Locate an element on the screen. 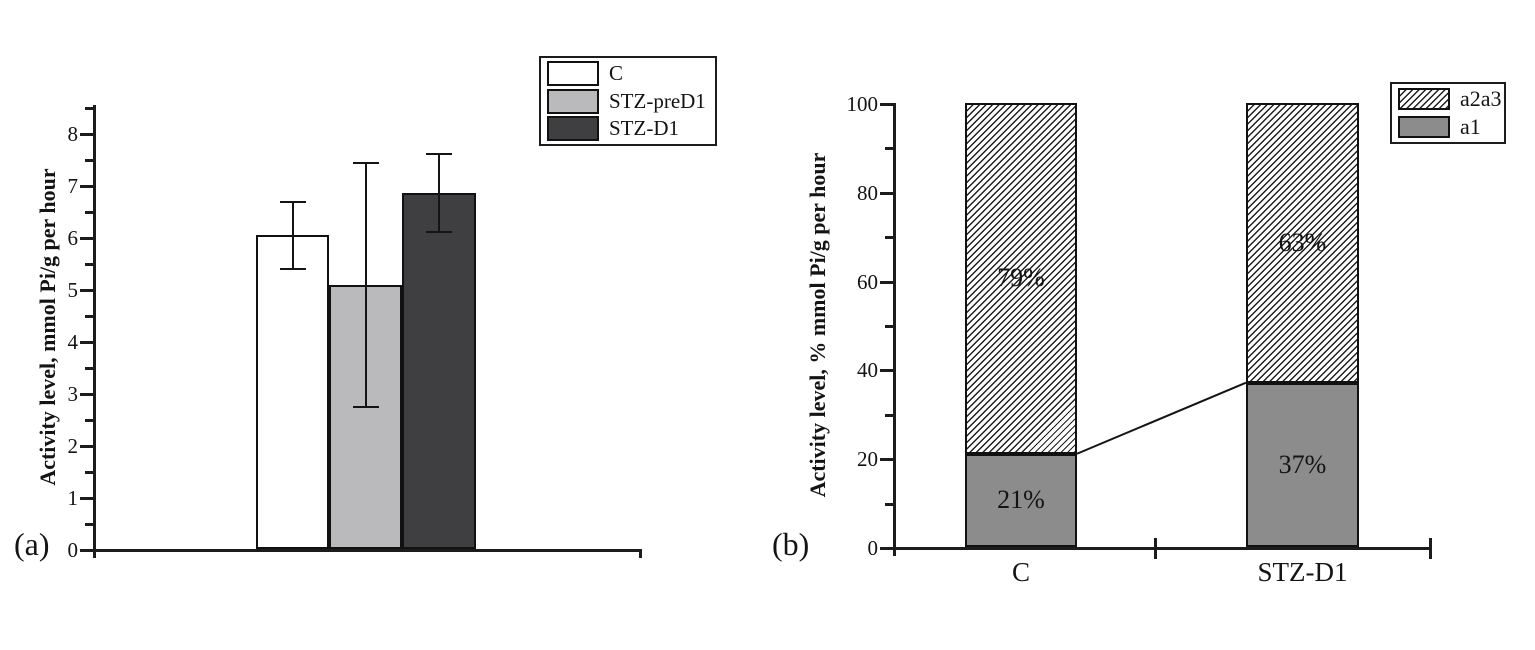 Image resolution: width=1535 pixels, height=650 pixels. bar-segment-a2a3-c is located at coordinates (1021, 278).